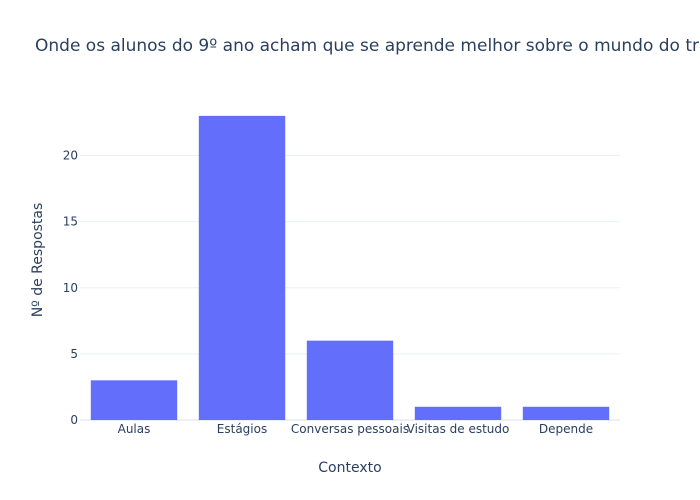 The image size is (700, 500). Describe the element at coordinates (134, 429) in the screenshot. I see `x-tick-label: Aulas` at that location.